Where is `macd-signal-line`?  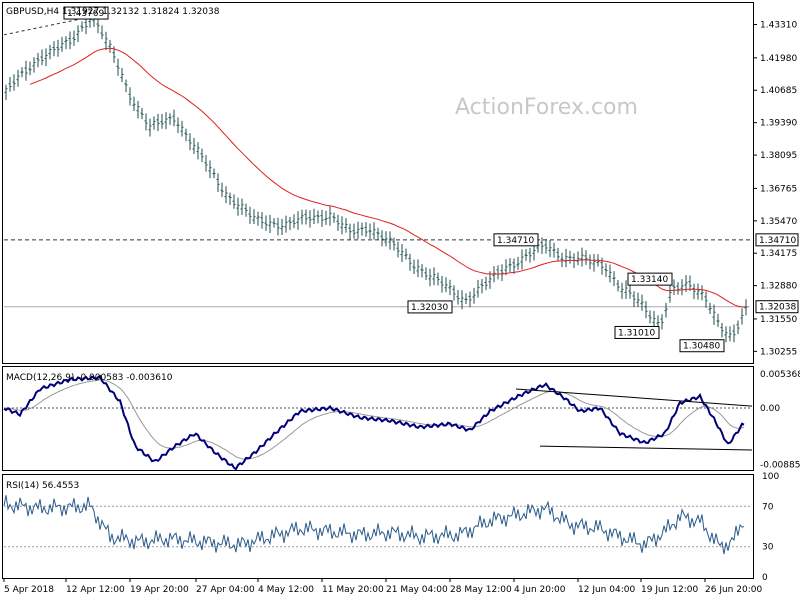
macd-signal-line is located at coordinates (374, 419).